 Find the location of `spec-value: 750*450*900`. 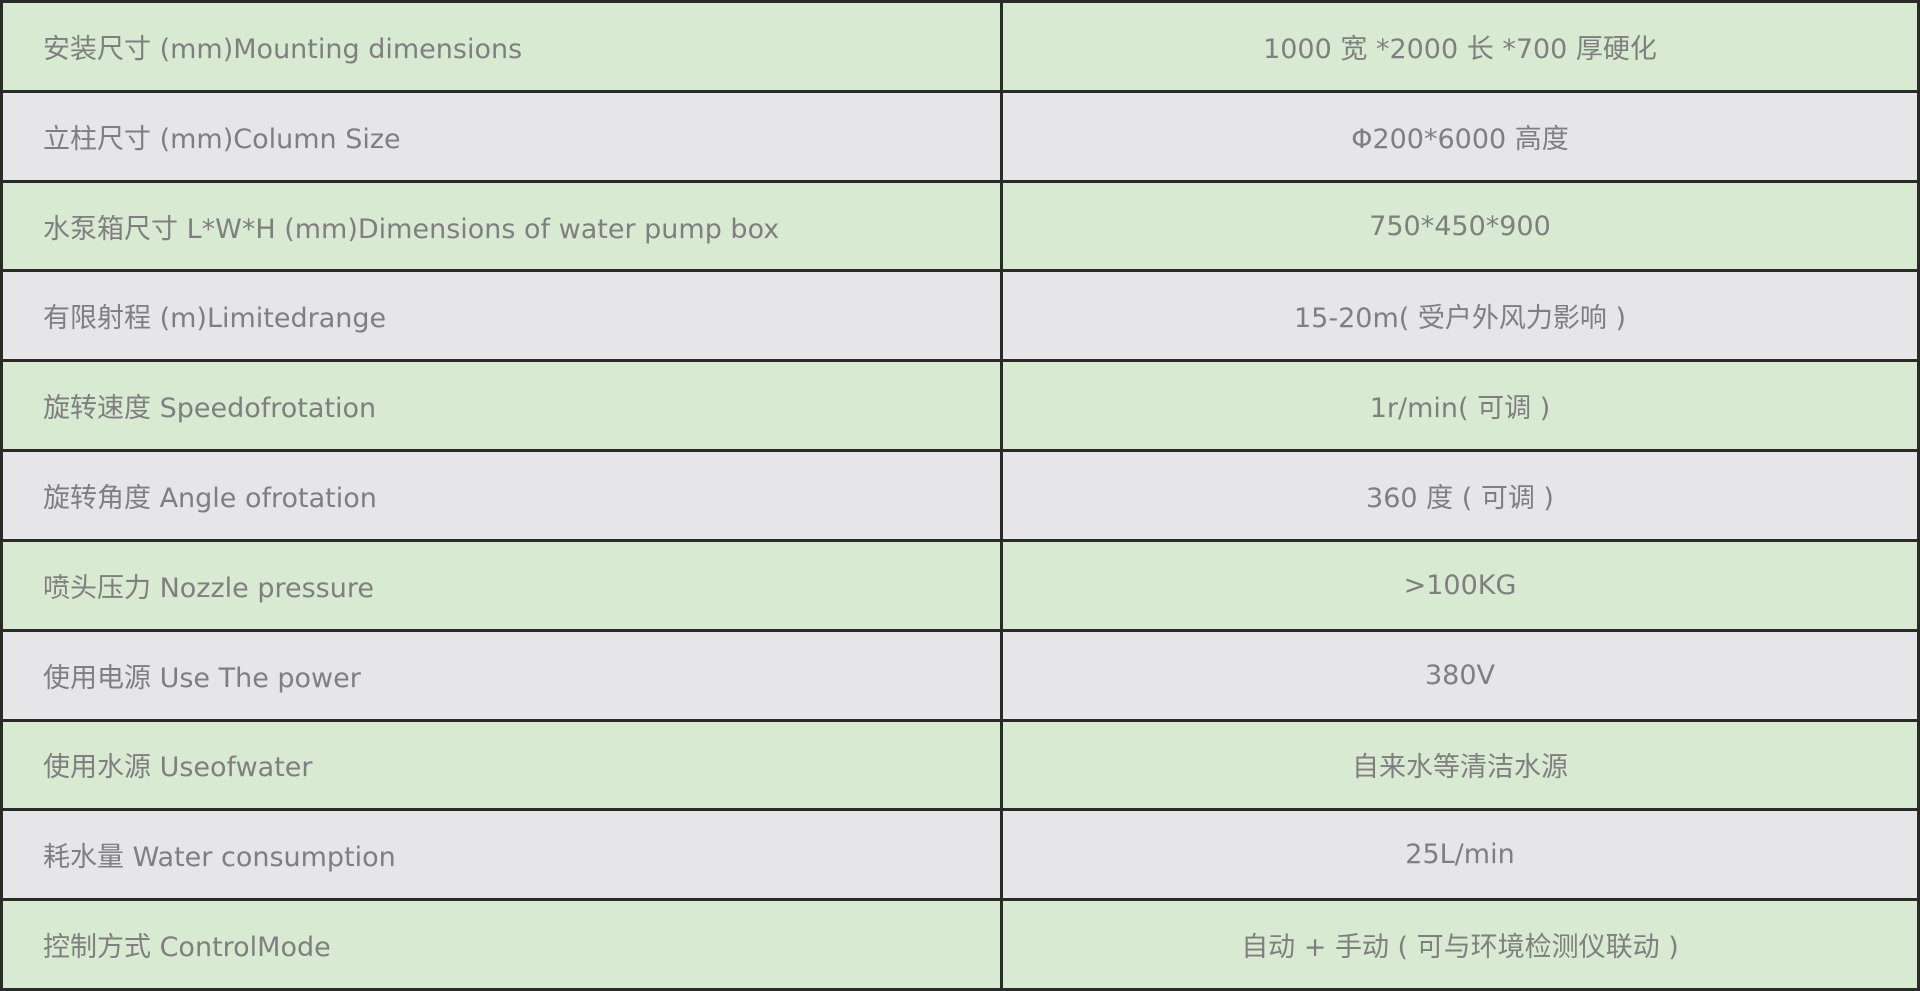

spec-value: 750*450*900 is located at coordinates (1460, 226).